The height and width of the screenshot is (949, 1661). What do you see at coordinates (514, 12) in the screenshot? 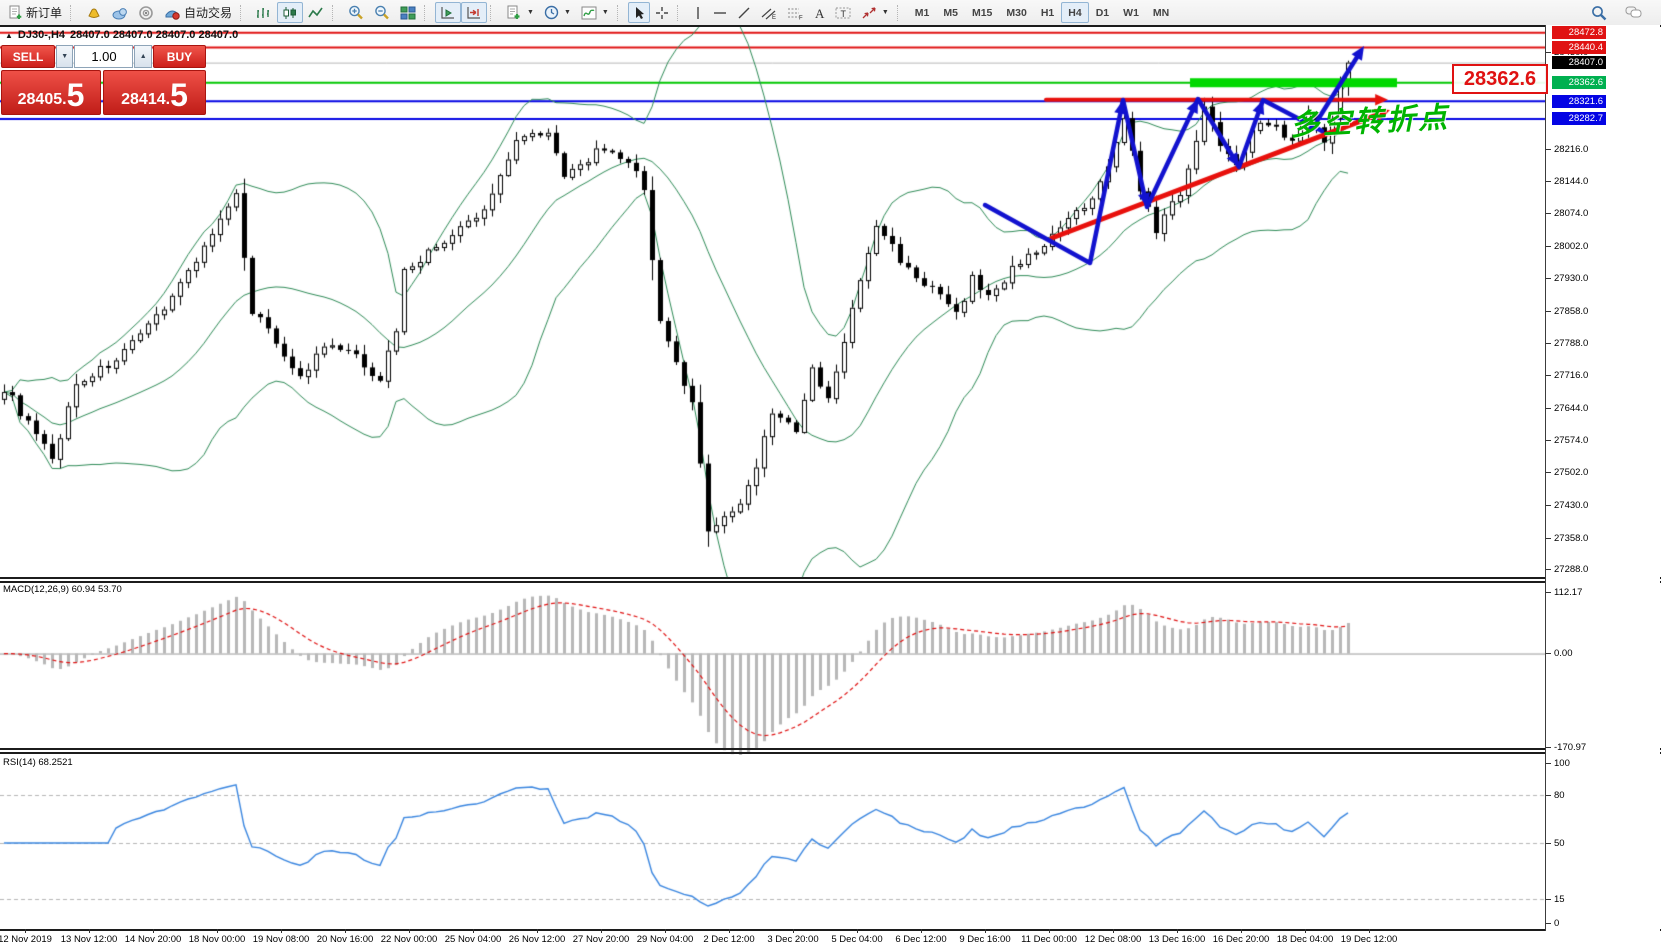
I see `newchart-icon` at bounding box center [514, 12].